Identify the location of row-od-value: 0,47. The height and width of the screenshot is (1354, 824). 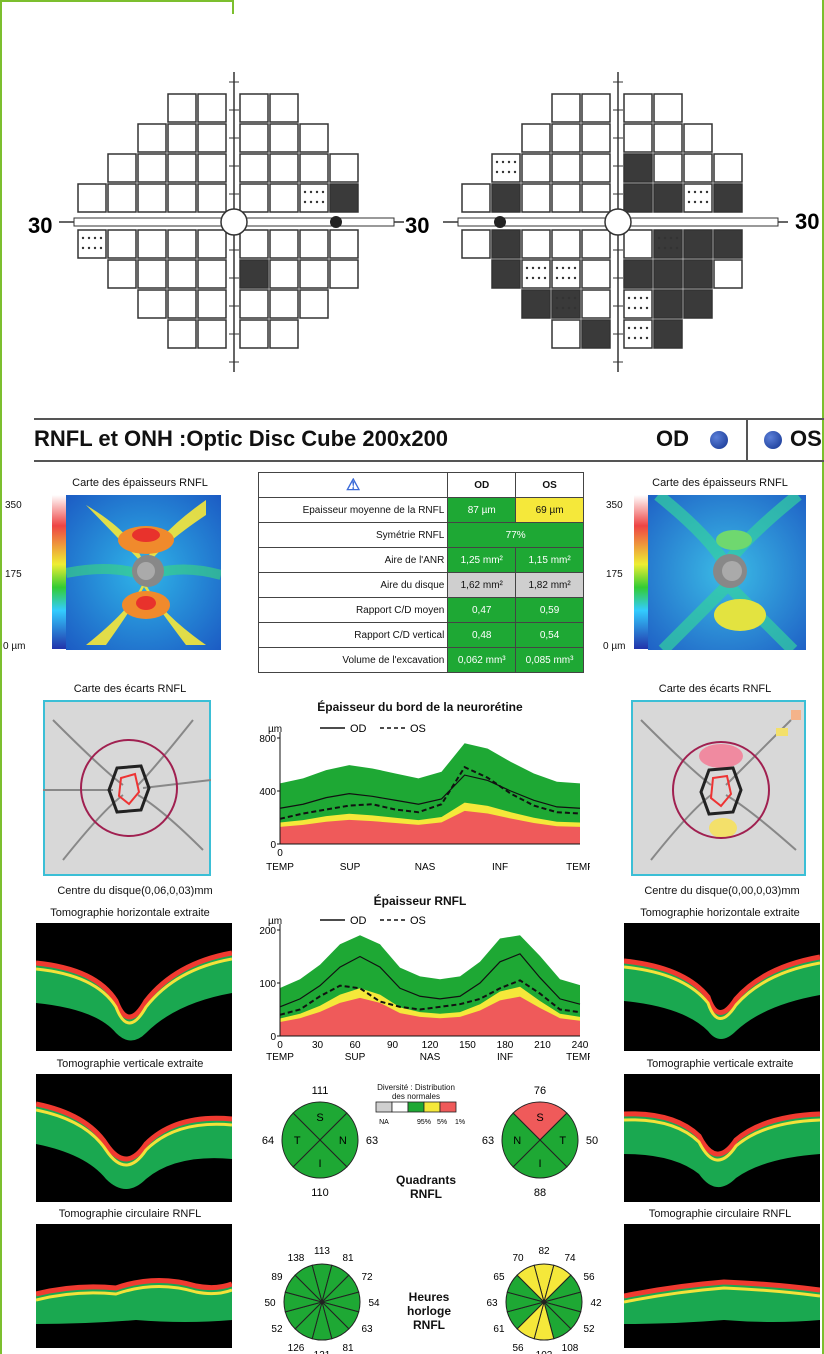
(482, 610).